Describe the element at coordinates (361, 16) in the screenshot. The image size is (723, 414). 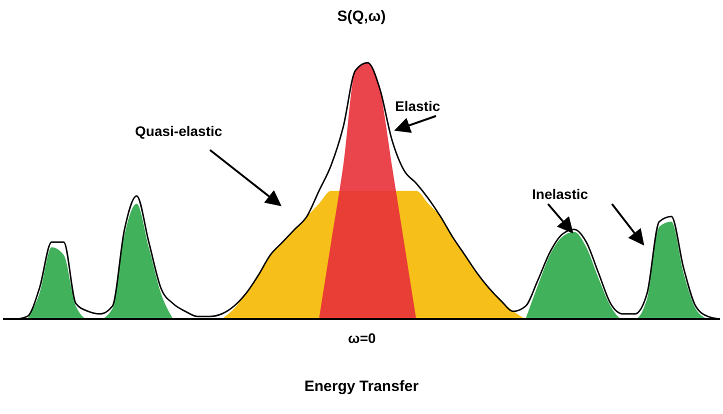
I see `chart-title: S(Q,ω)` at that location.